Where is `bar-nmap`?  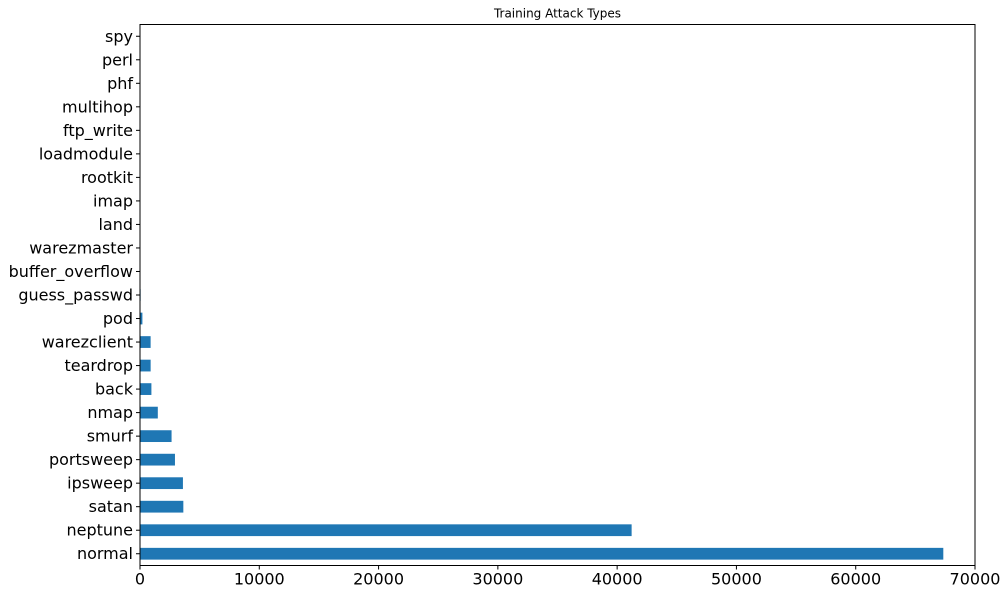
bar-nmap is located at coordinates (149, 412).